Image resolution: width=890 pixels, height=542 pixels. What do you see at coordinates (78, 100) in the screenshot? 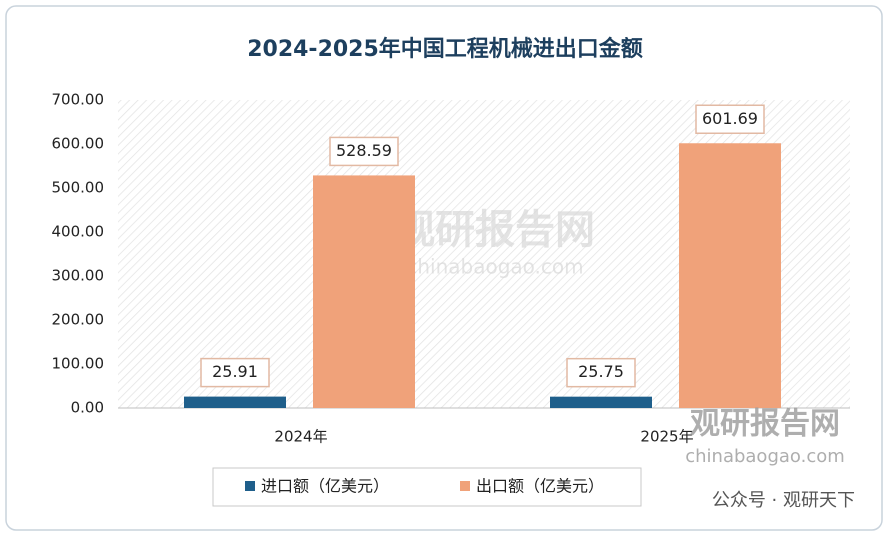
I see `y-tick-label: 700.00` at bounding box center [78, 100].